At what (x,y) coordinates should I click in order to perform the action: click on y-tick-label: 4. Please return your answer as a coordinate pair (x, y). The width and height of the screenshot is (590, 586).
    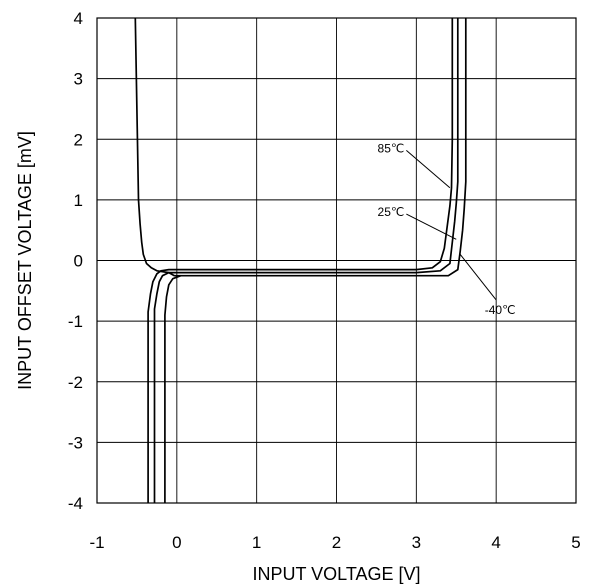
    Looking at the image, I should click on (78, 18).